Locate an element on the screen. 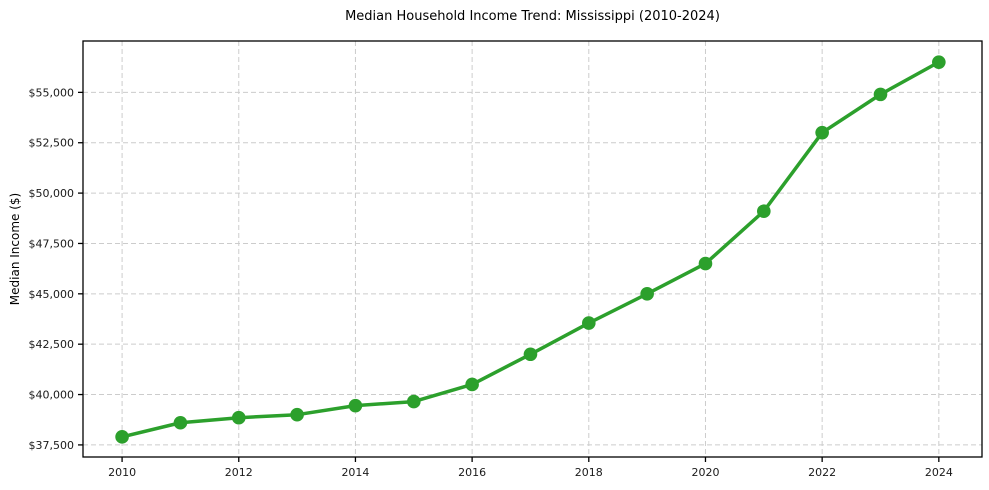 The width and height of the screenshot is (989, 490). data-point-2012 is located at coordinates (238, 417).